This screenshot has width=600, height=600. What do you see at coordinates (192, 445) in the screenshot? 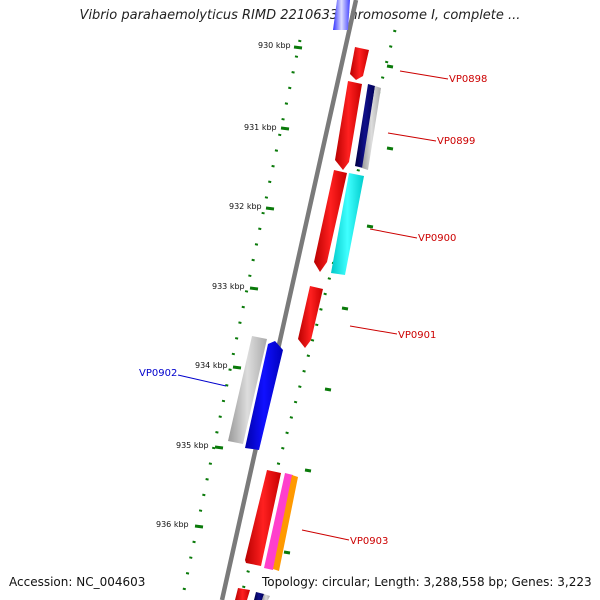
I see `tick-label-935: 935 kbp` at bounding box center [192, 445].